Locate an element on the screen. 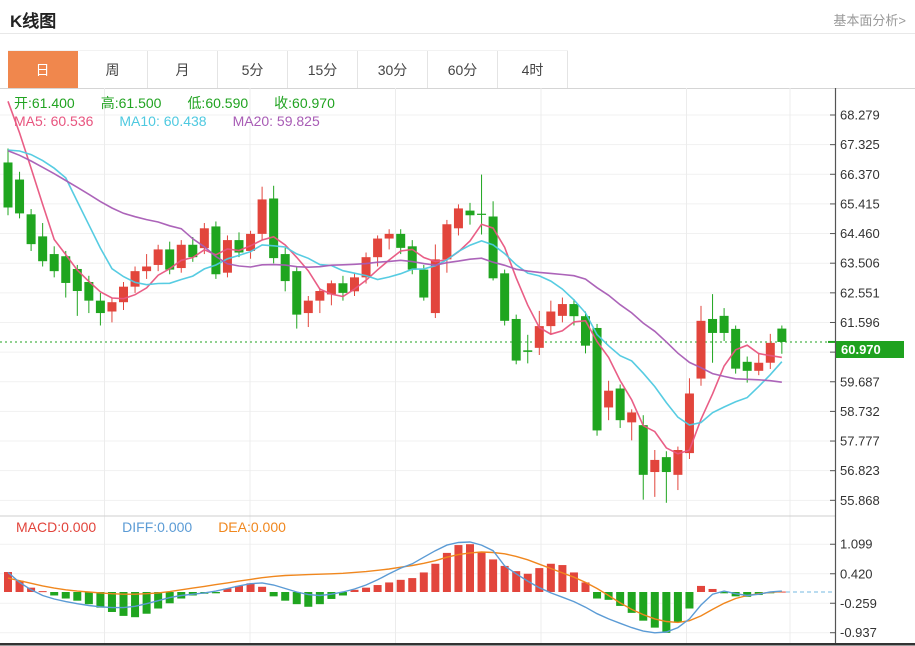 This screenshot has width=915, height=646. dea-value-label: DEA:0.000 is located at coordinates (252, 527).